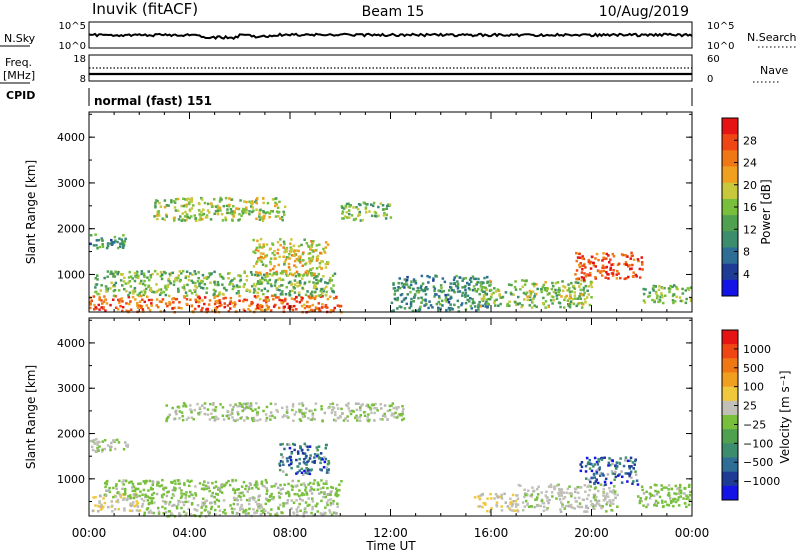 Image resolution: width=800 pixels, height=558 pixels. What do you see at coordinates (390, 36) in the screenshot?
I see `noise-sky-trace` at bounding box center [390, 36].